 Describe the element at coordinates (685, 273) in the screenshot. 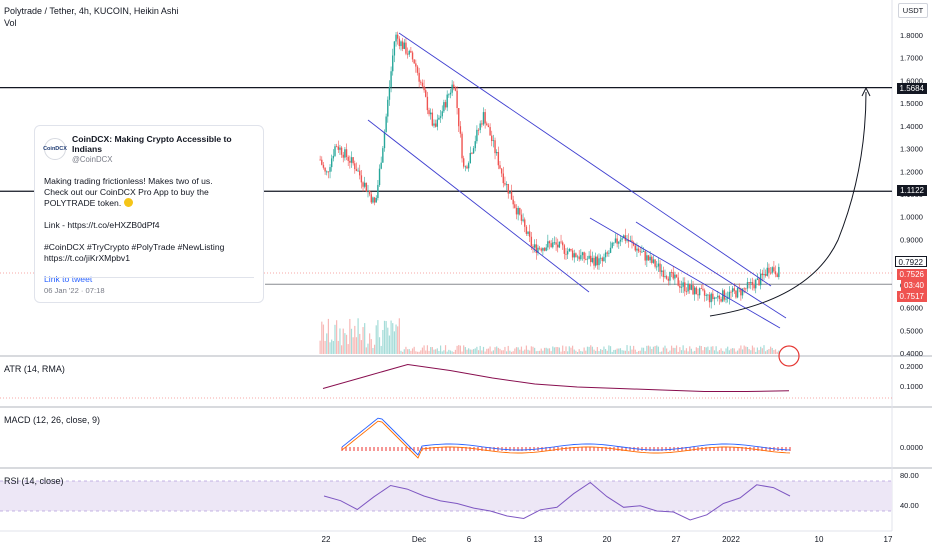

I see `trend-channel-line` at that location.